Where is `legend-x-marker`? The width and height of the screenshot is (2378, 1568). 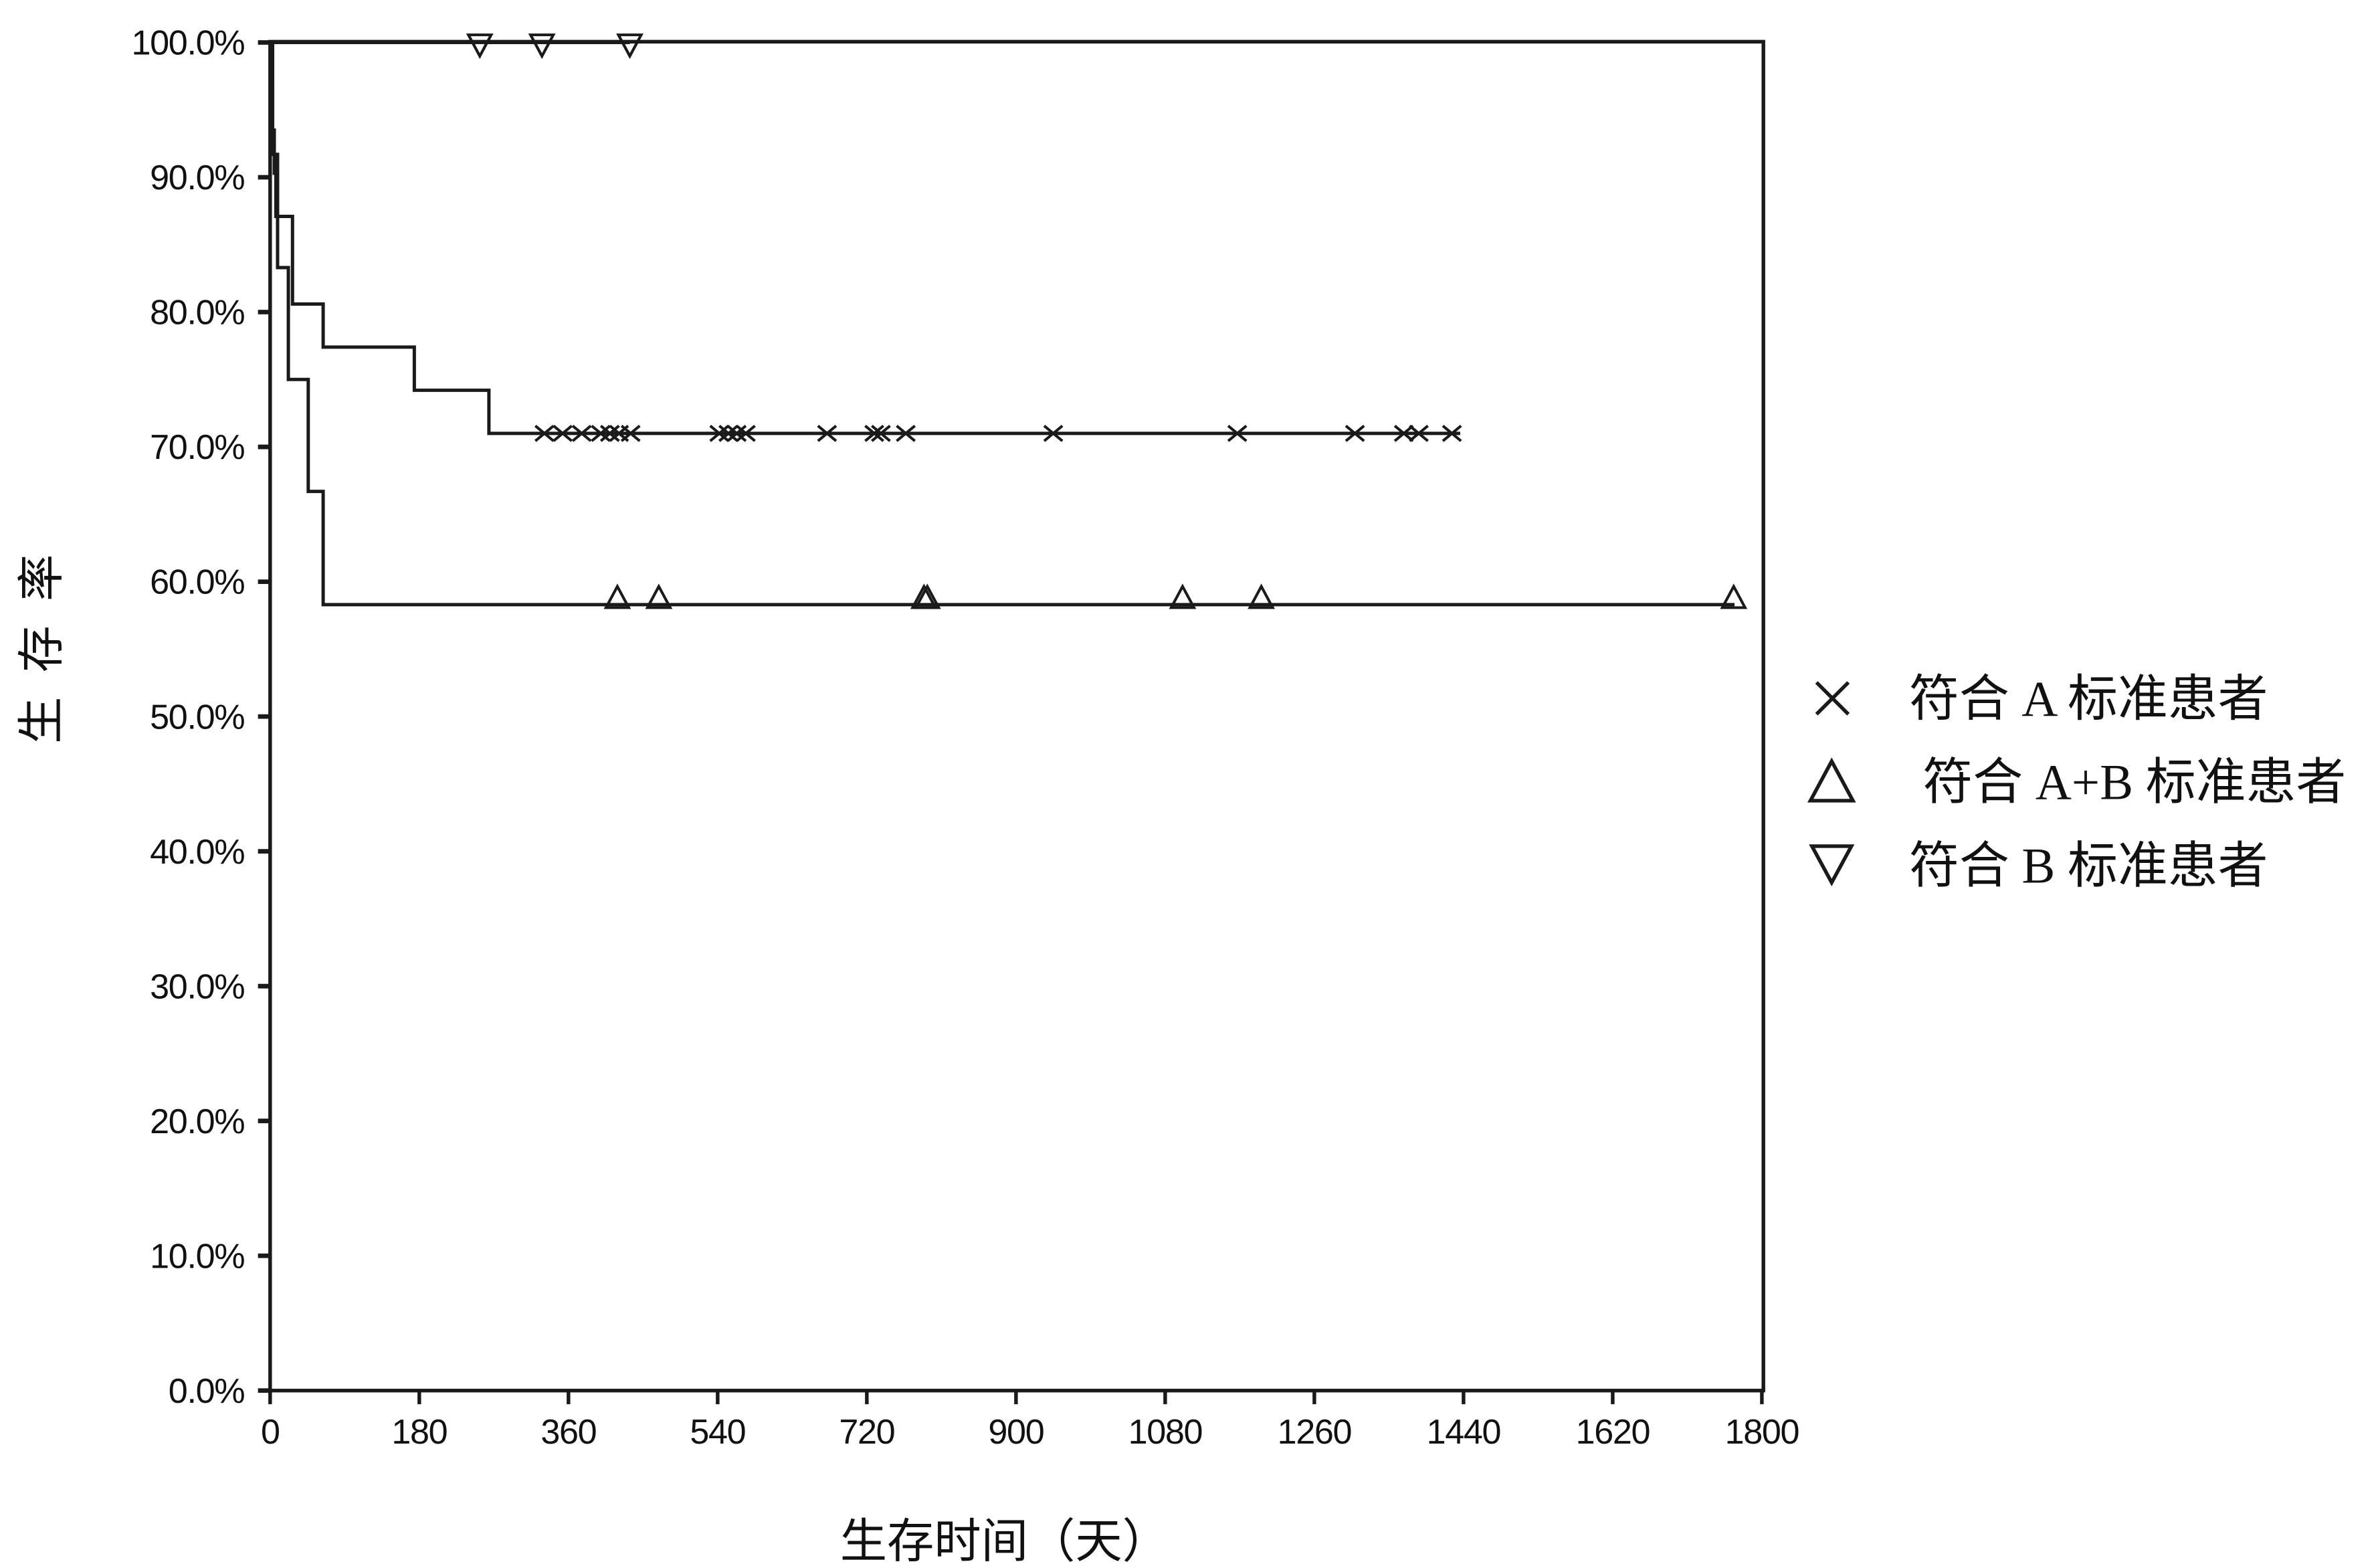 legend-x-marker is located at coordinates (1833, 698).